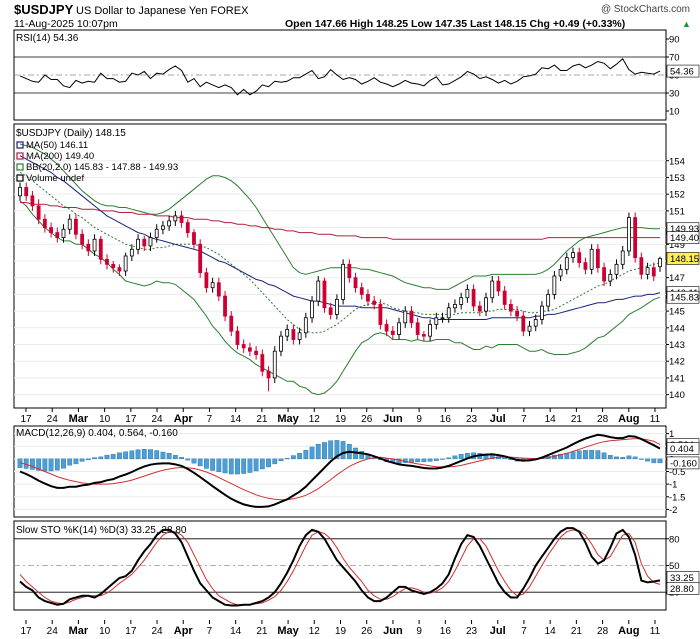  I want to click on symbol-title: $USDJPY, so click(44, 9).